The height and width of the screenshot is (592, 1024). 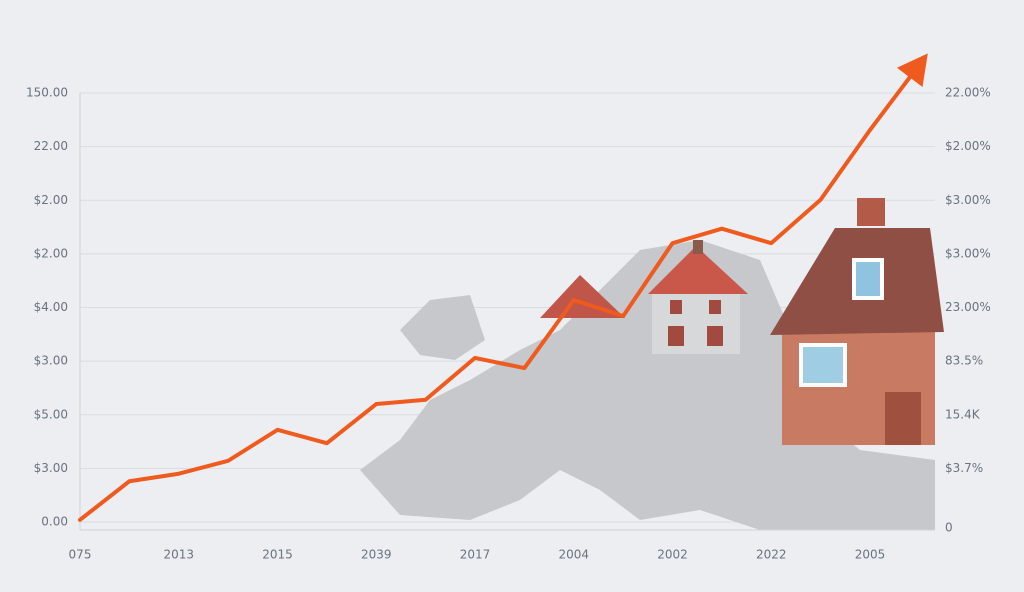 I want to click on y-tick-label: $4.00, so click(x=51, y=307).